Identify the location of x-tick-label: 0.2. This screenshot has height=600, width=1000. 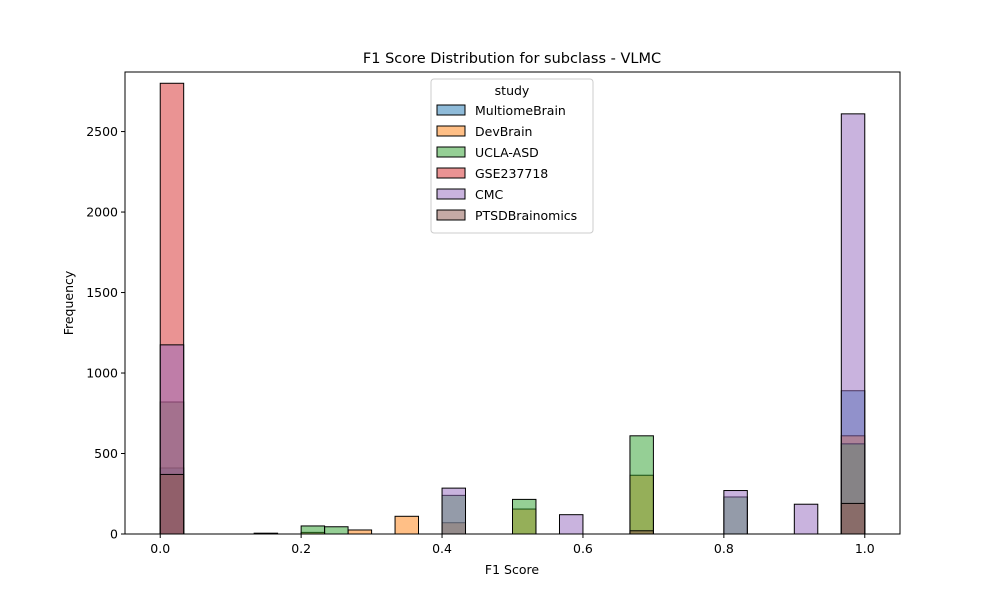
(301, 548).